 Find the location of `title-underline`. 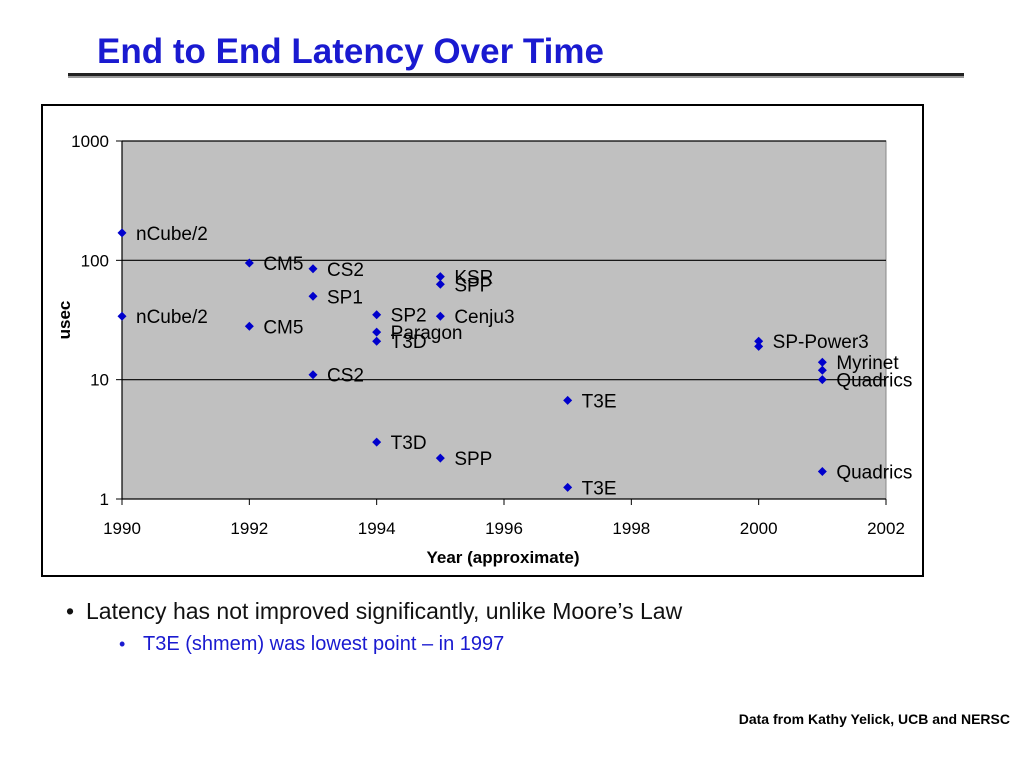

title-underline is located at coordinates (516, 74).